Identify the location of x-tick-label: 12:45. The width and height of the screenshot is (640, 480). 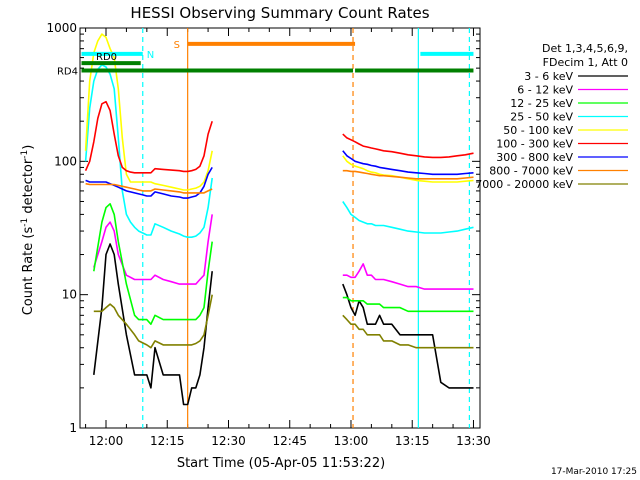
(289, 441).